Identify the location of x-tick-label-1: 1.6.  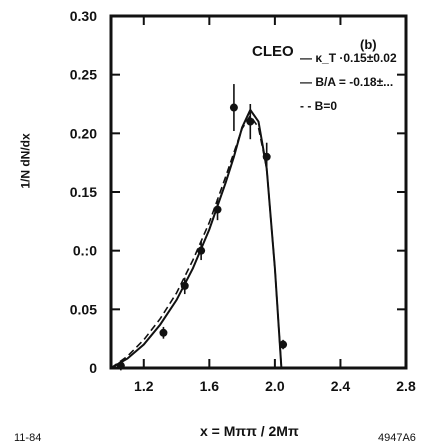
(210, 386).